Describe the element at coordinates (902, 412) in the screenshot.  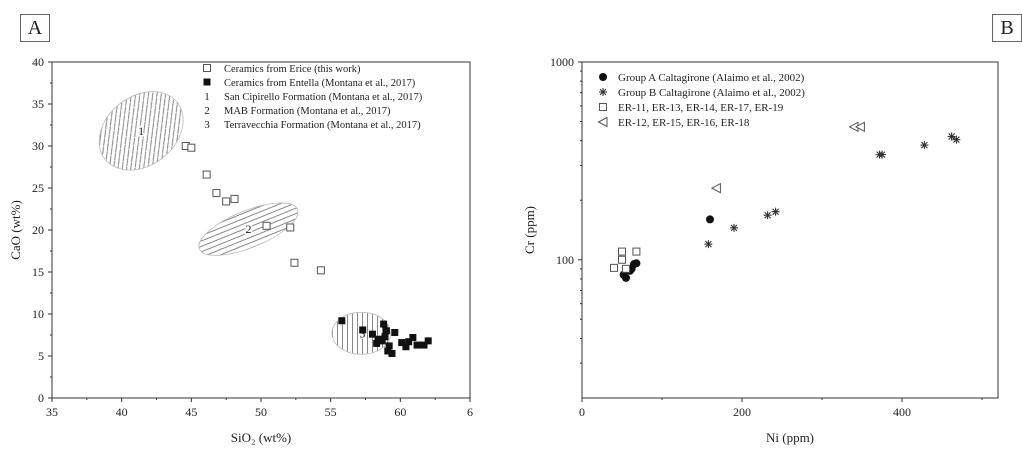
I see `x-tick-label: 400` at that location.